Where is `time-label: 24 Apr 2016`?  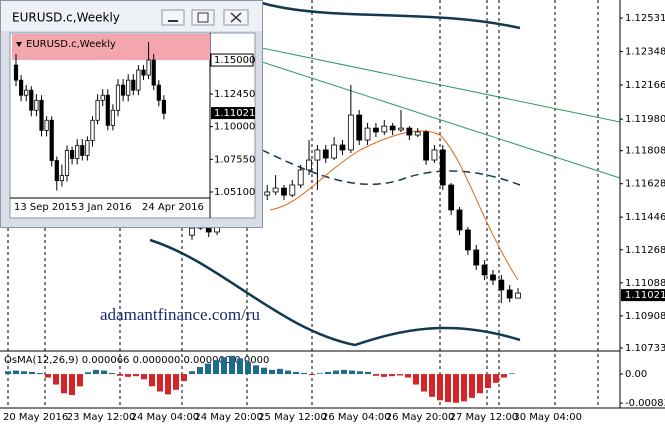 time-label: 24 Apr 2016 is located at coordinates (173, 207).